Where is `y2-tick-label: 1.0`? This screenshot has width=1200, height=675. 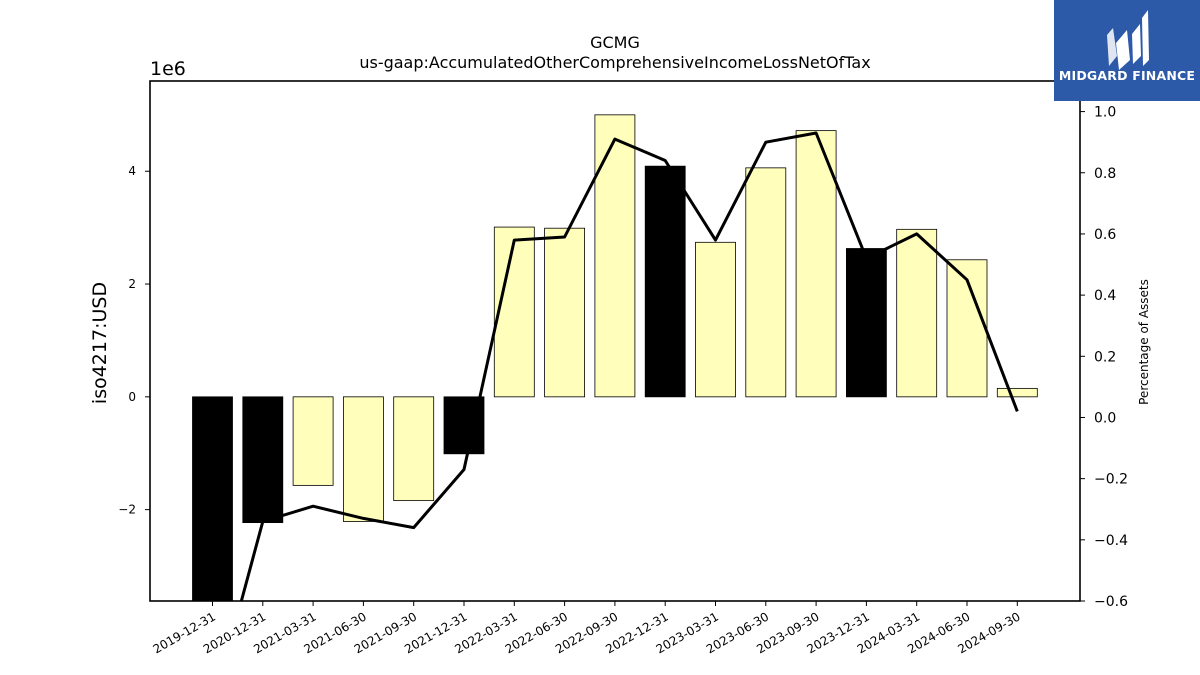
y2-tick-label: 1.0 is located at coordinates (1105, 113).